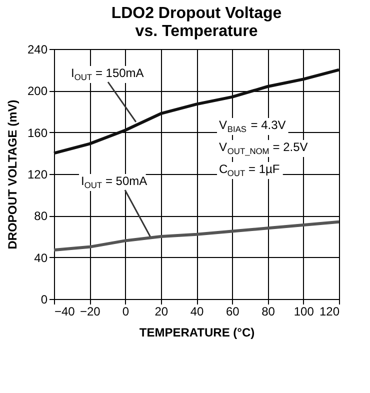 The image size is (370, 393). I want to click on y-tick-label: 160, so click(37, 133).